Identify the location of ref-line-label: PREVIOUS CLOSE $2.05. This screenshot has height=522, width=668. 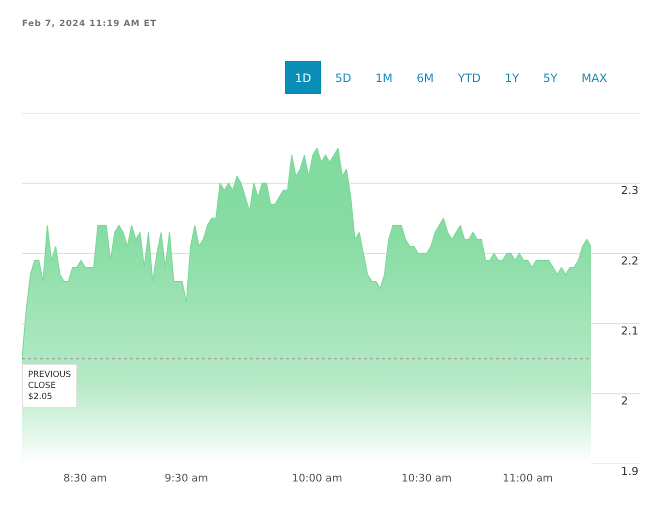
(50, 386).